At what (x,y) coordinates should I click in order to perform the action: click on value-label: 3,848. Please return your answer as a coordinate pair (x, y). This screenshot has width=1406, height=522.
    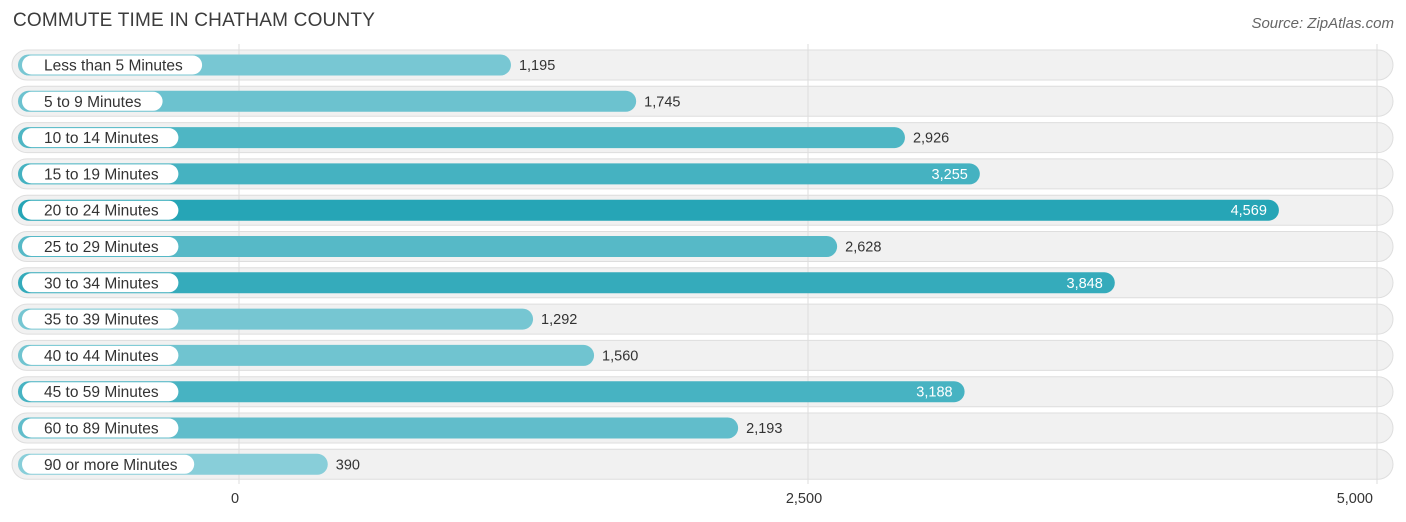
    Looking at the image, I should click on (1085, 284).